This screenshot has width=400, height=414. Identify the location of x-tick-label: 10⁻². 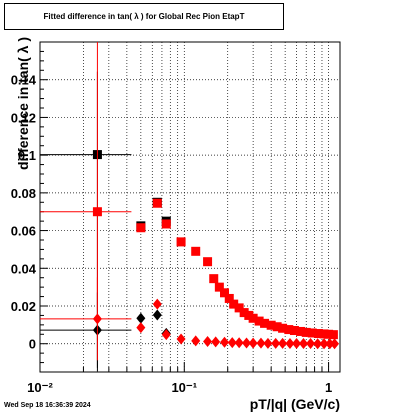
(40, 387).